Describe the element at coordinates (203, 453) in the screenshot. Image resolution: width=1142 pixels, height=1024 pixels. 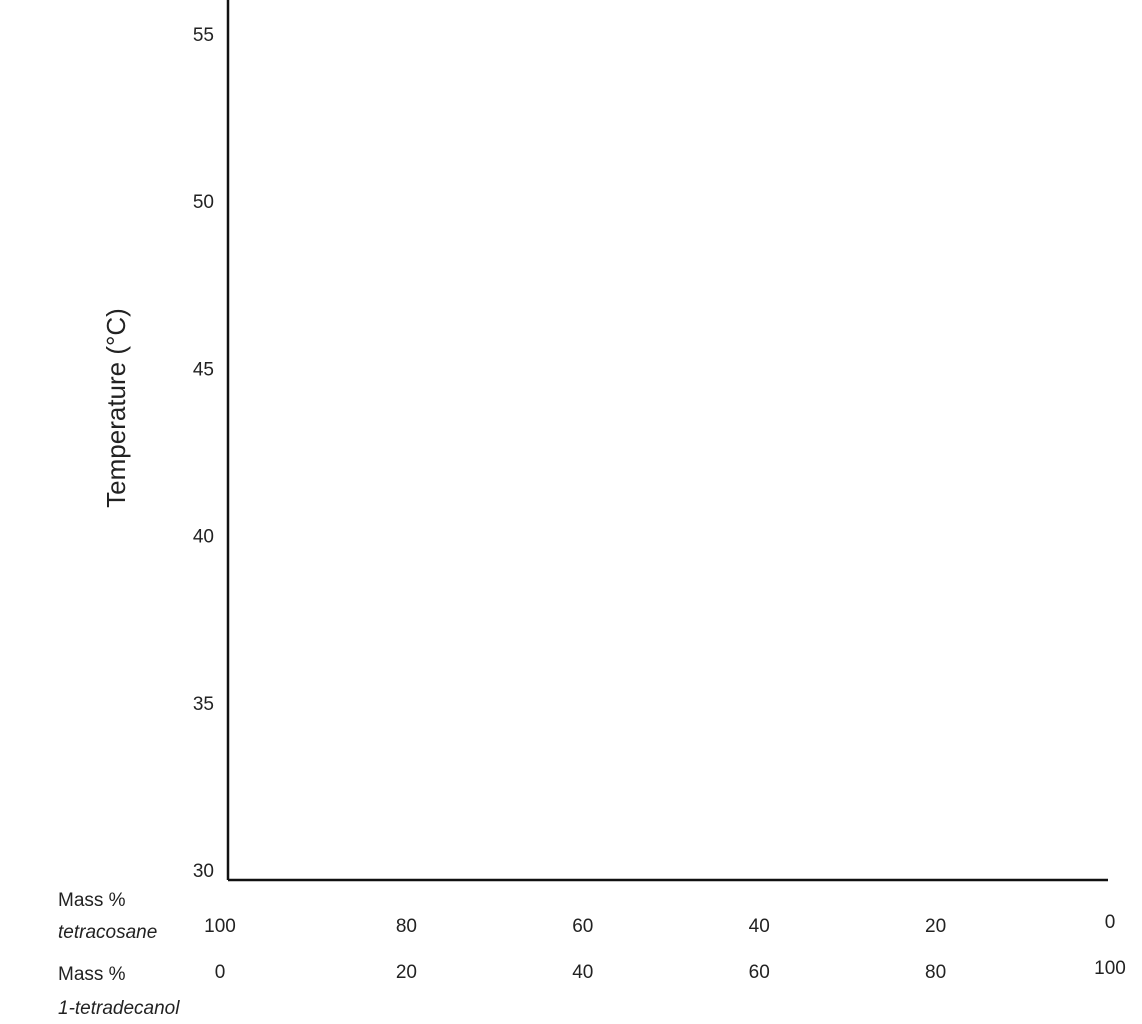
I see `y-tick-labels: 30 35 40 45 50 55` at that location.